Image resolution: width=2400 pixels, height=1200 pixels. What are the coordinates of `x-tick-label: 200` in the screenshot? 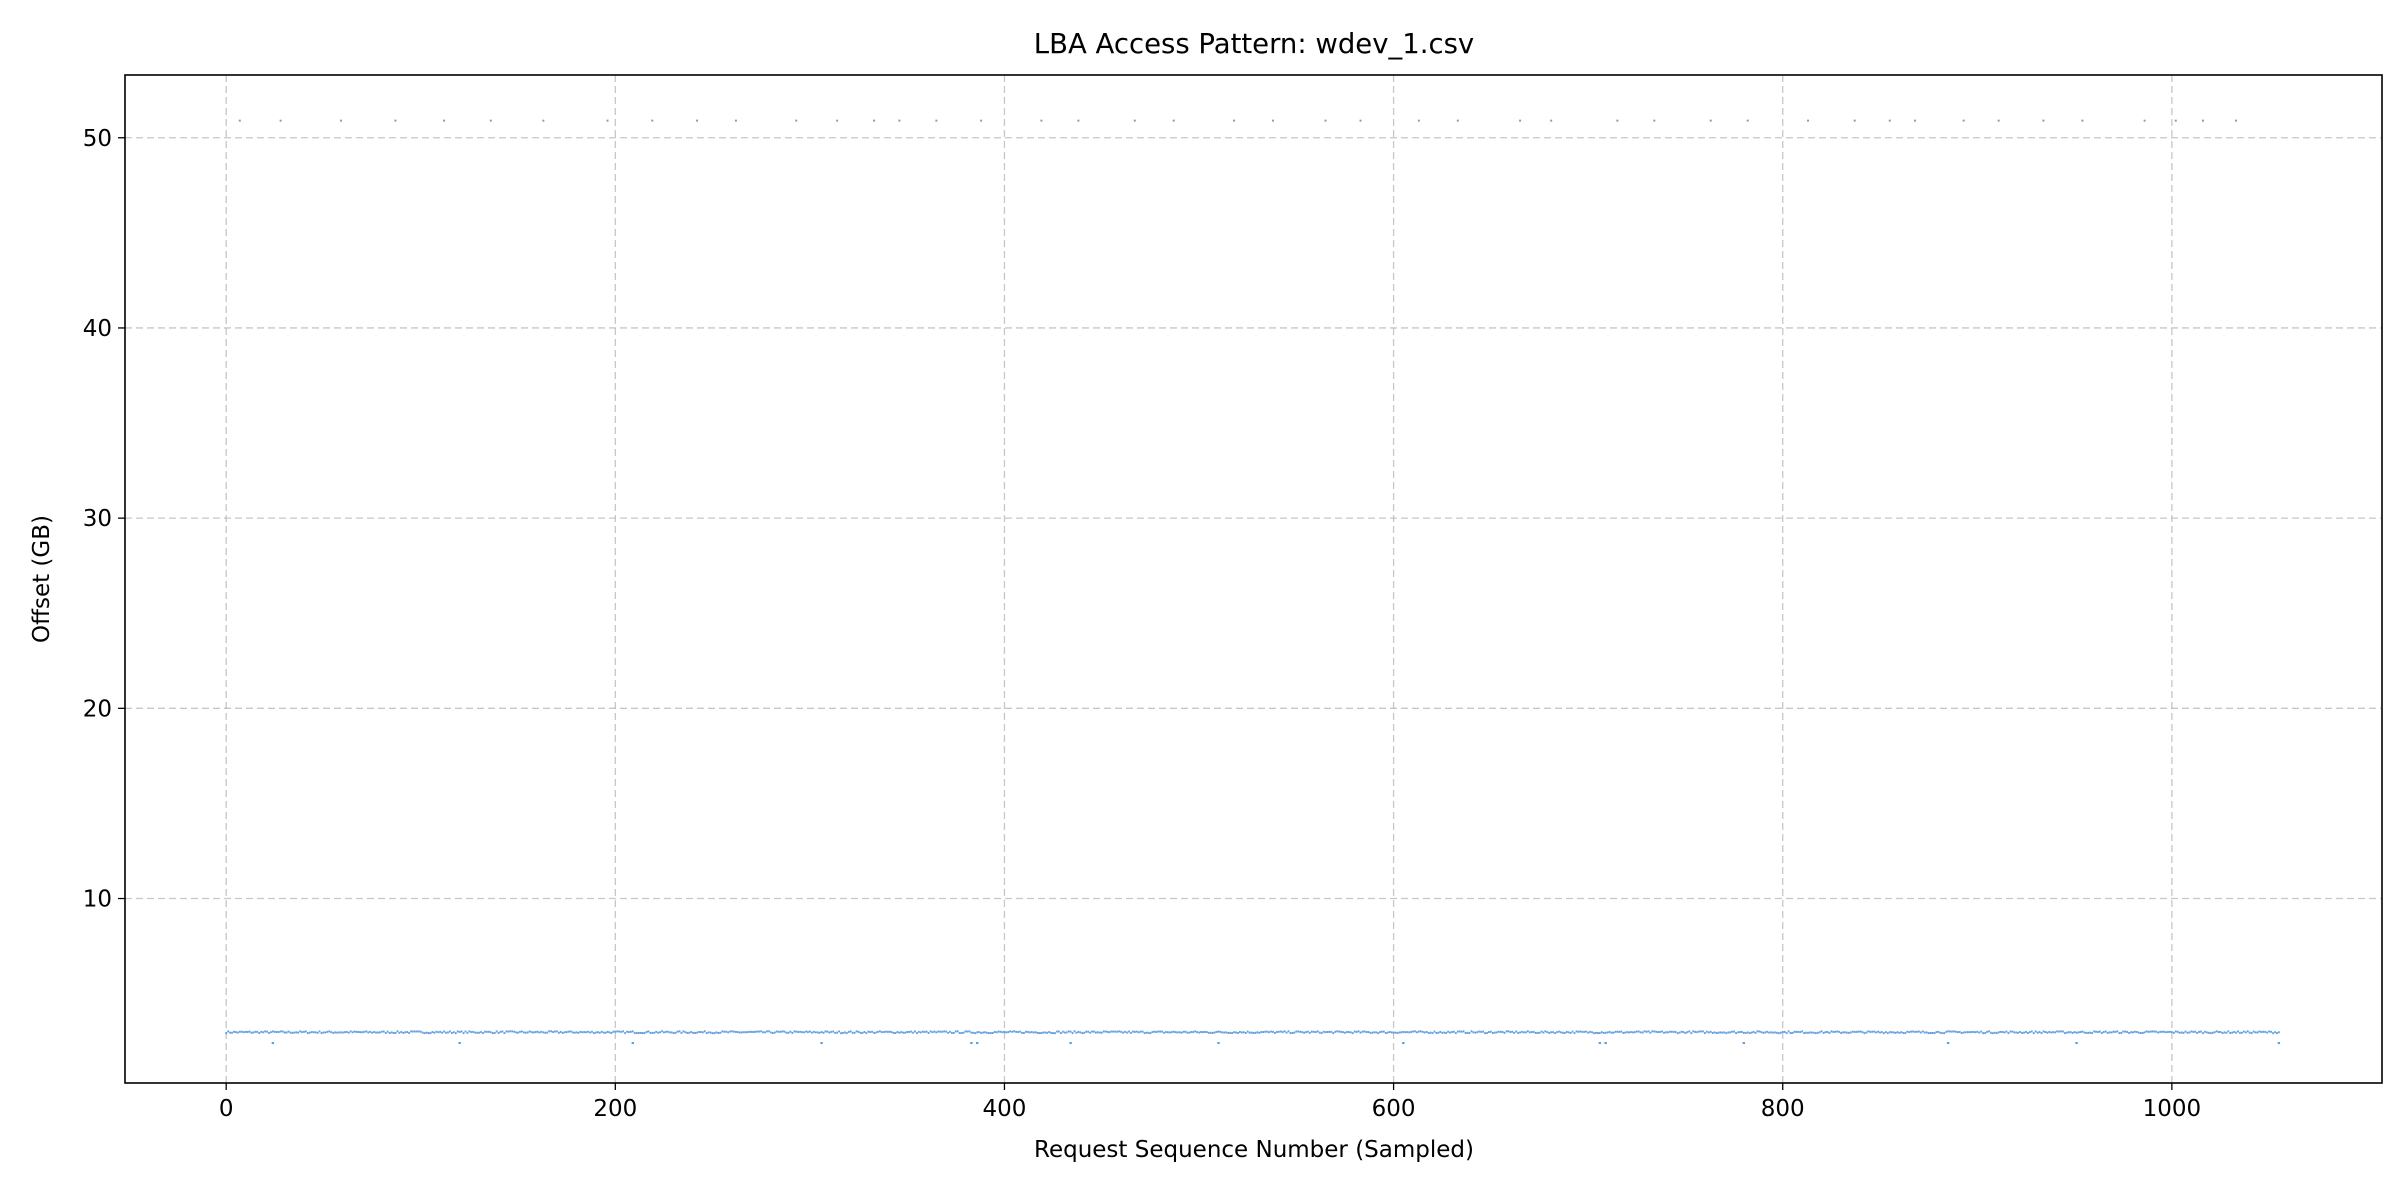 It's located at (615, 1109).